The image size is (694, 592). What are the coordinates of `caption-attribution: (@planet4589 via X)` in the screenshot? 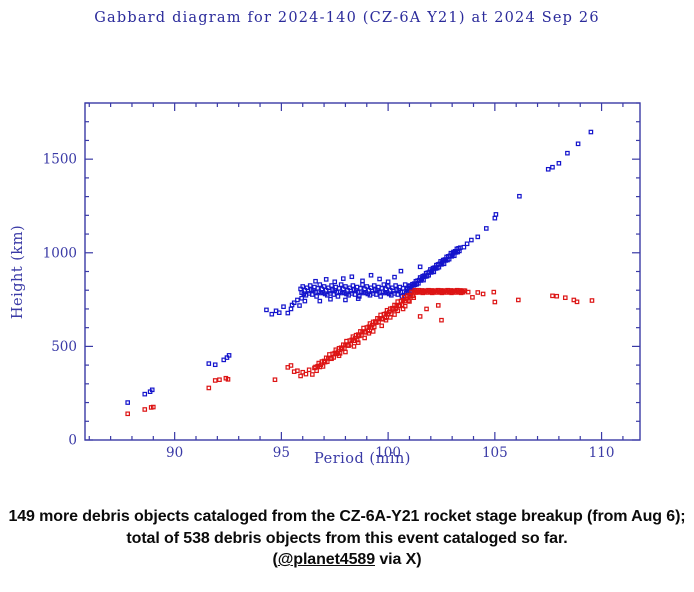 It's located at (347, 560).